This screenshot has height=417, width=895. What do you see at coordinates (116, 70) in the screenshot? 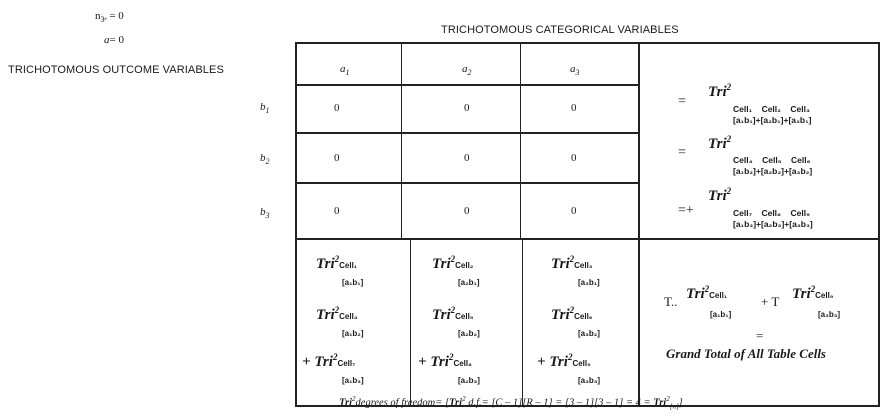
I see `outcome-variables-heading: TRICHOTOMOUS OUTCOME VARIABLES` at bounding box center [116, 70].